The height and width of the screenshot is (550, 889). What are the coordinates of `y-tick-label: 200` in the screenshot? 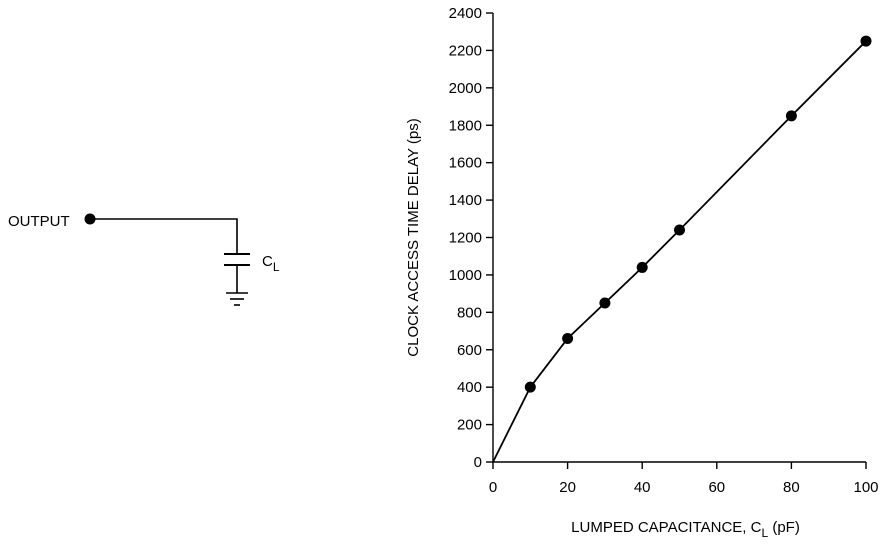 It's located at (469, 425).